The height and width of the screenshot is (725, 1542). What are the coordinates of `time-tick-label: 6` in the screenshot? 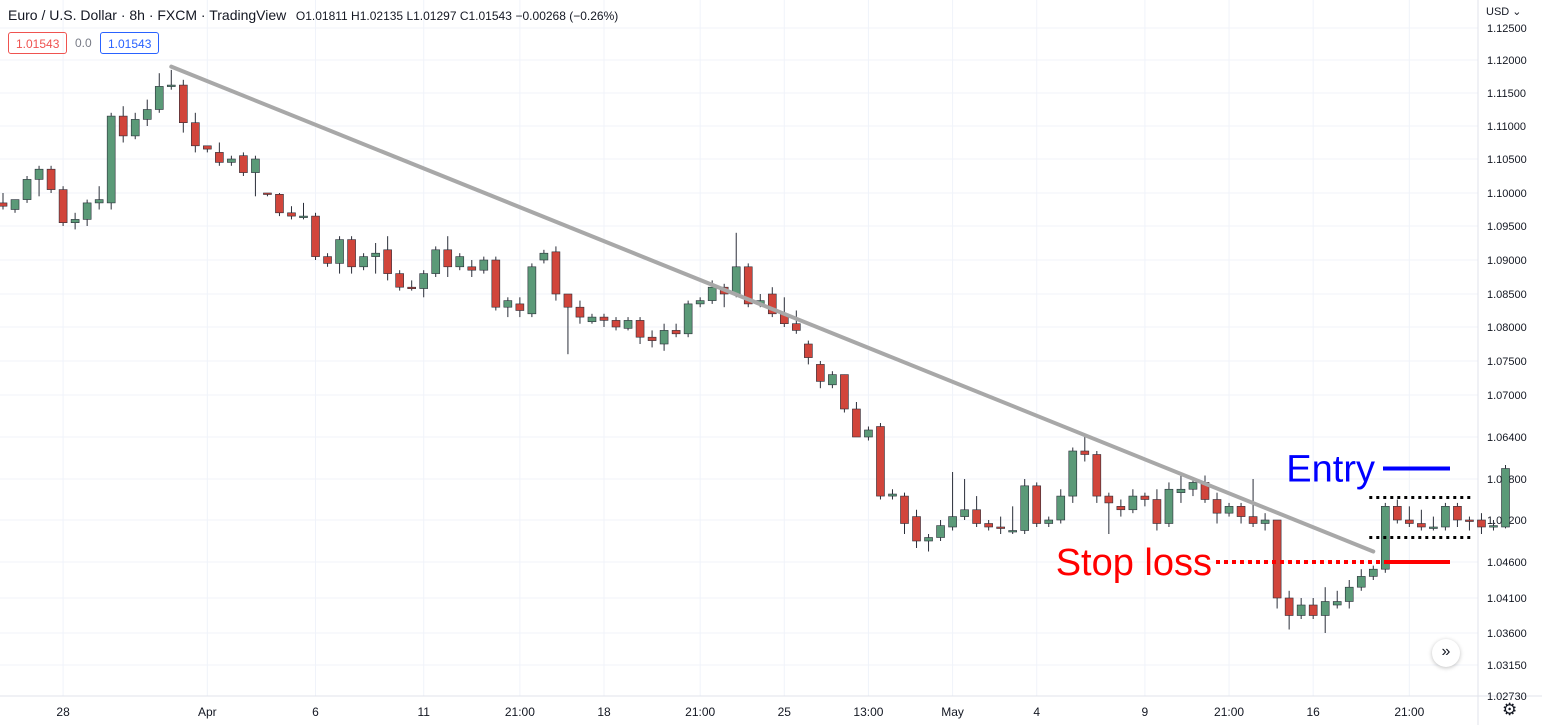 It's located at (315, 712).